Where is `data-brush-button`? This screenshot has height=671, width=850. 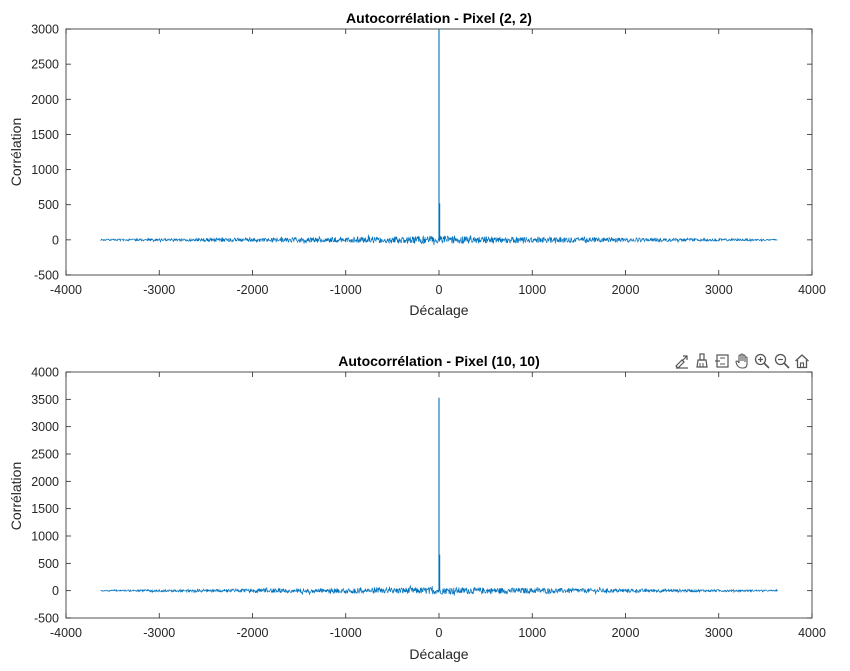 data-brush-button is located at coordinates (702, 361).